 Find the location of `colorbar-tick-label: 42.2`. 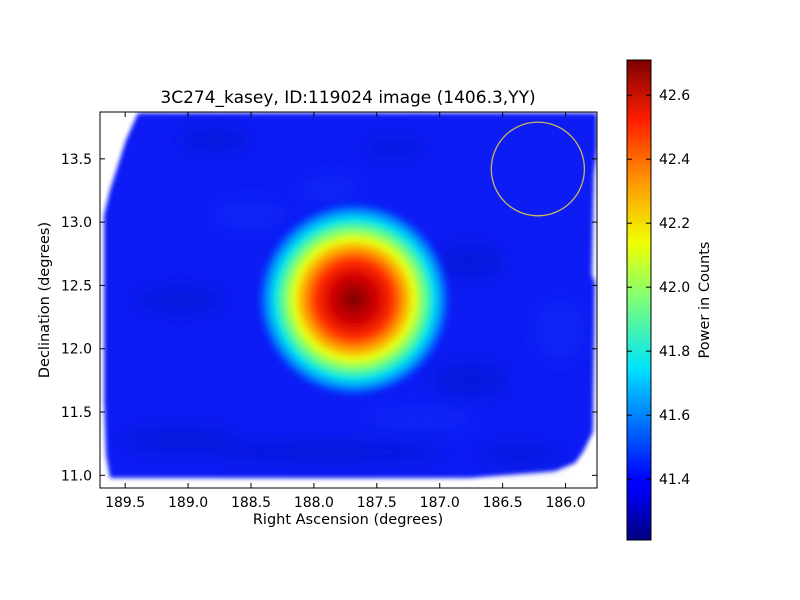

colorbar-tick-label: 42.2 is located at coordinates (674, 224).